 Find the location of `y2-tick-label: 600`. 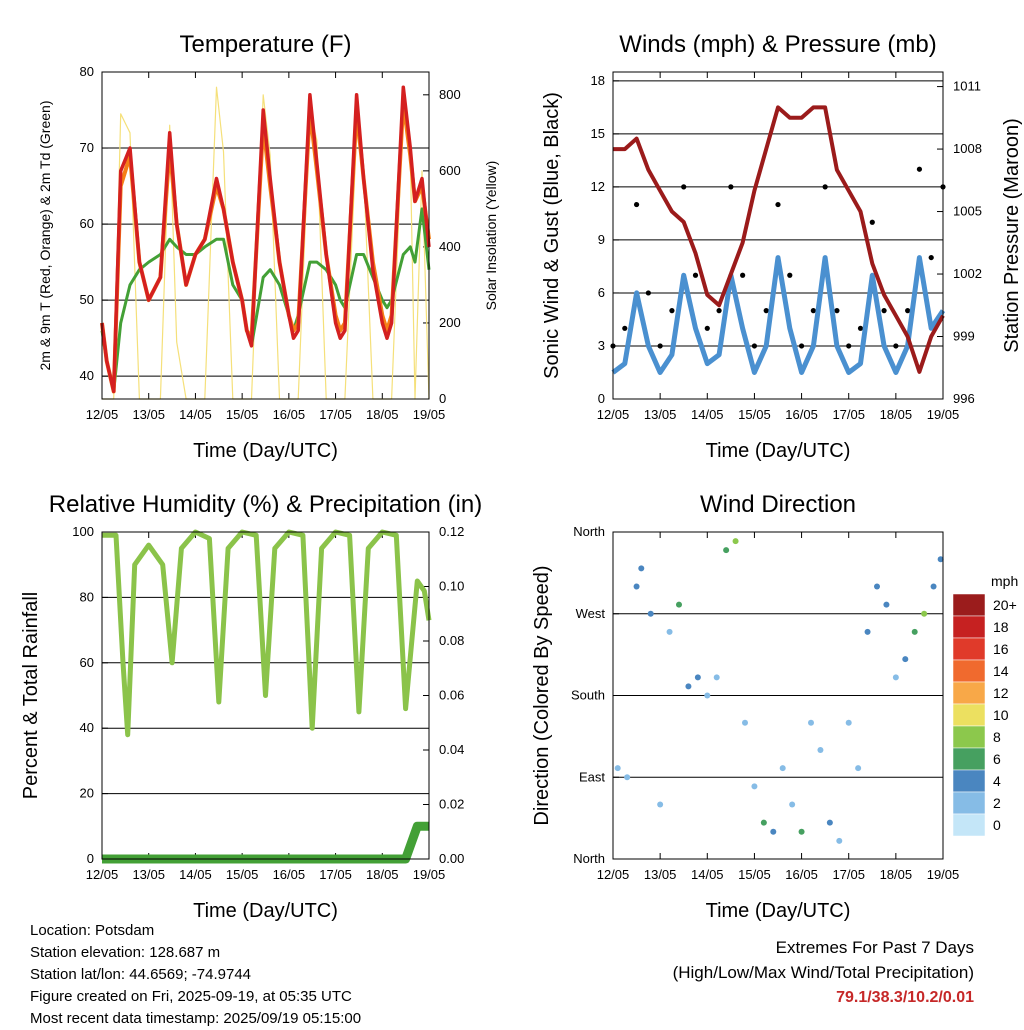

y2-tick-label: 600 is located at coordinates (450, 170).